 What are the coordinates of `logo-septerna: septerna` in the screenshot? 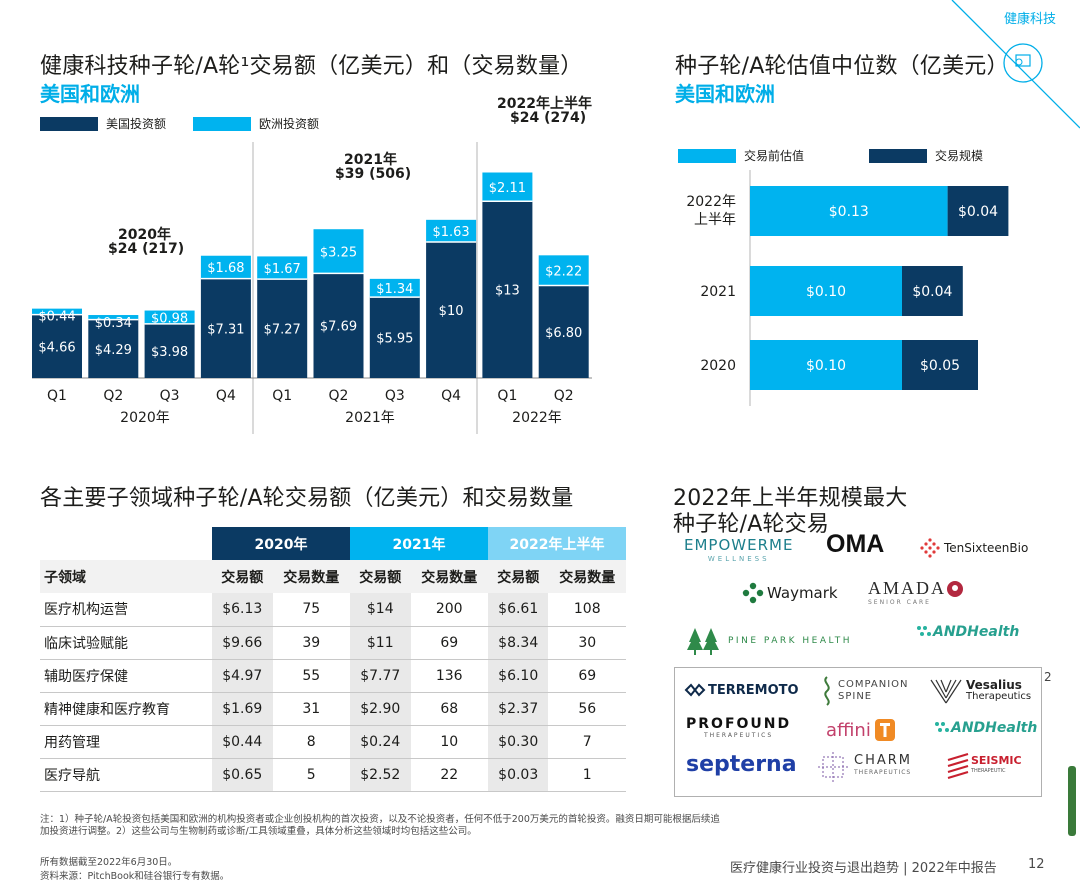 It's located at (741, 764).